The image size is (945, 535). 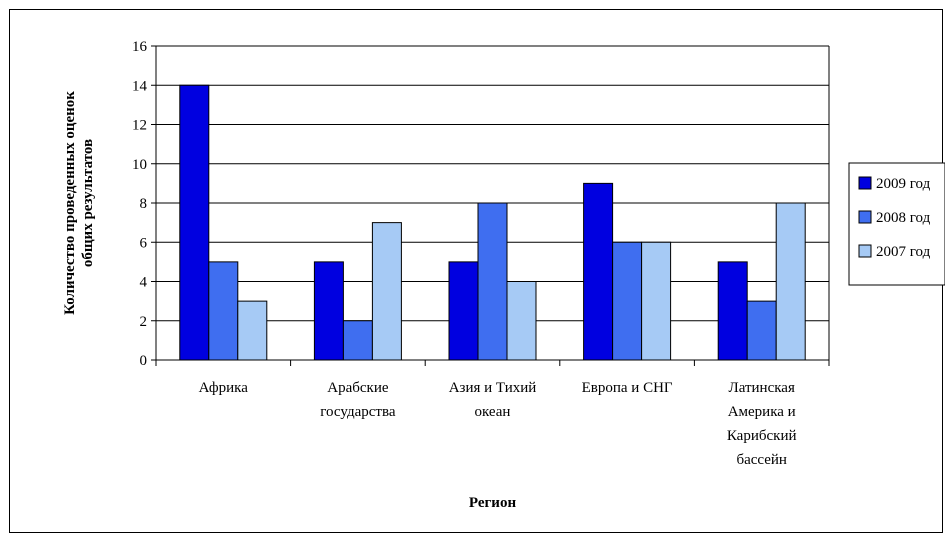 What do you see at coordinates (224, 388) in the screenshot?
I see `x-category-label: Африка` at bounding box center [224, 388].